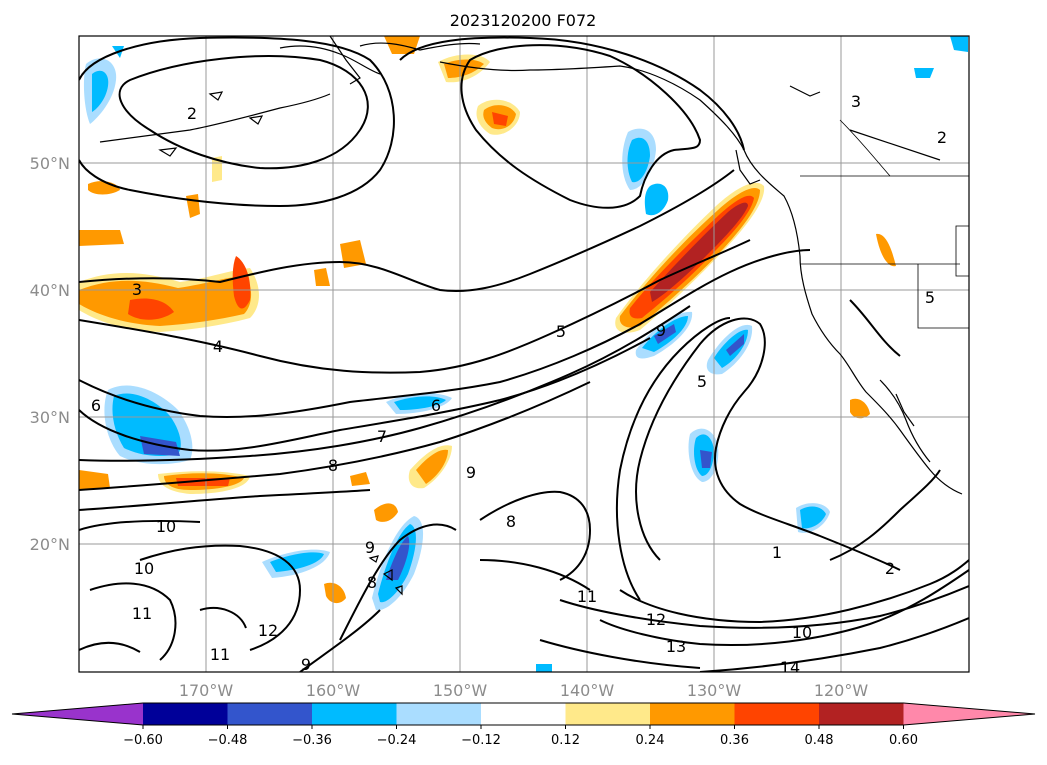  I want to click on contour-label: 1, so click(777, 552).